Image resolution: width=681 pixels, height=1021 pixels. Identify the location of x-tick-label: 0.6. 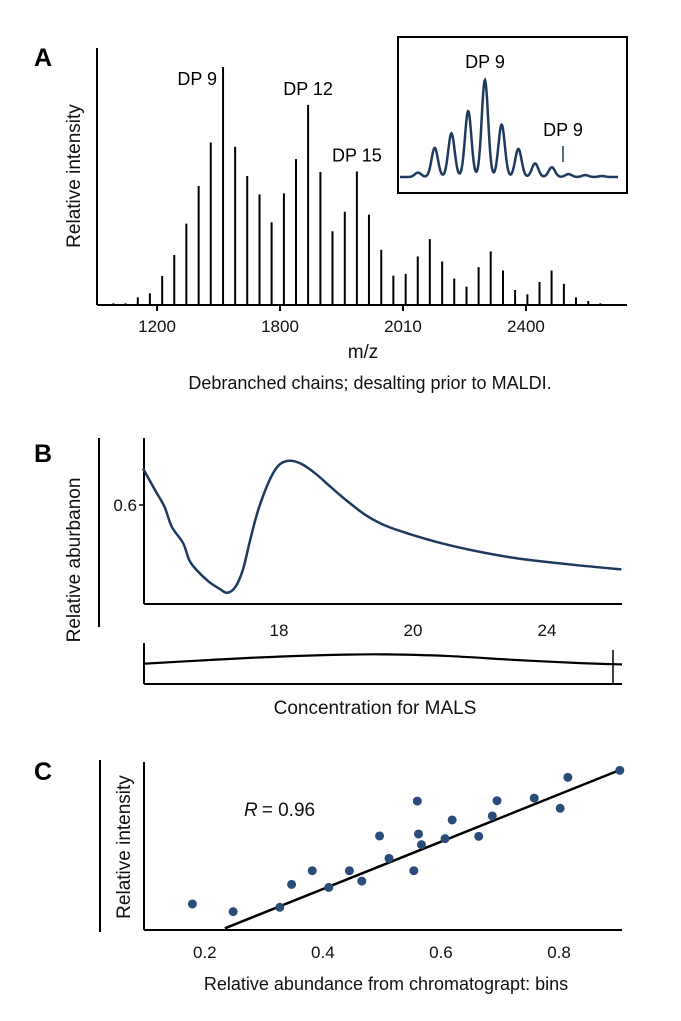
(441, 952).